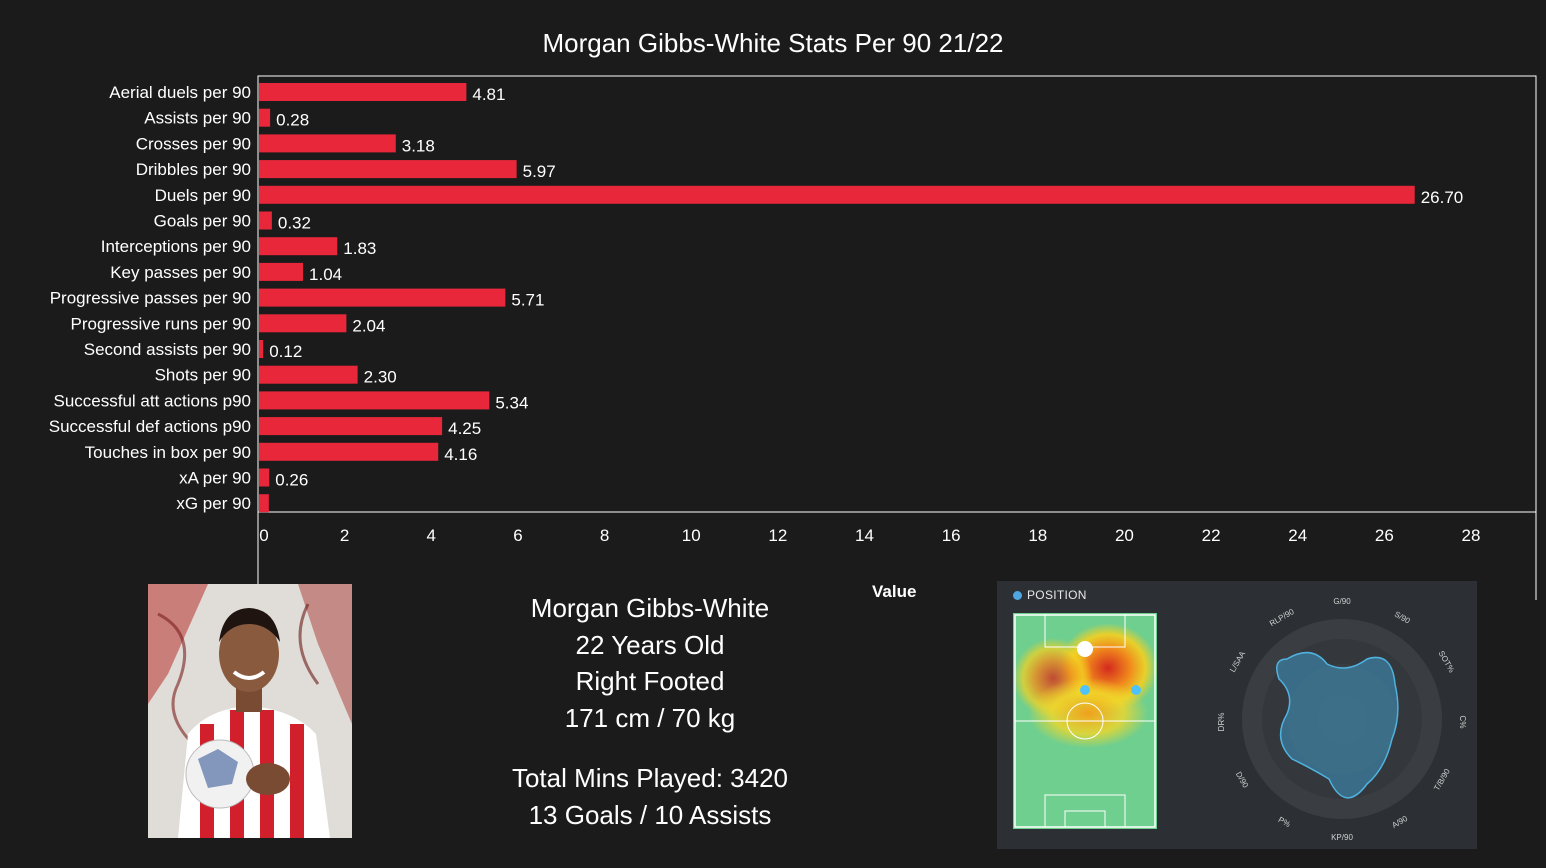 This screenshot has width=1546, height=868. What do you see at coordinates (460, 454) in the screenshot?
I see `data-label: 4.16` at bounding box center [460, 454].